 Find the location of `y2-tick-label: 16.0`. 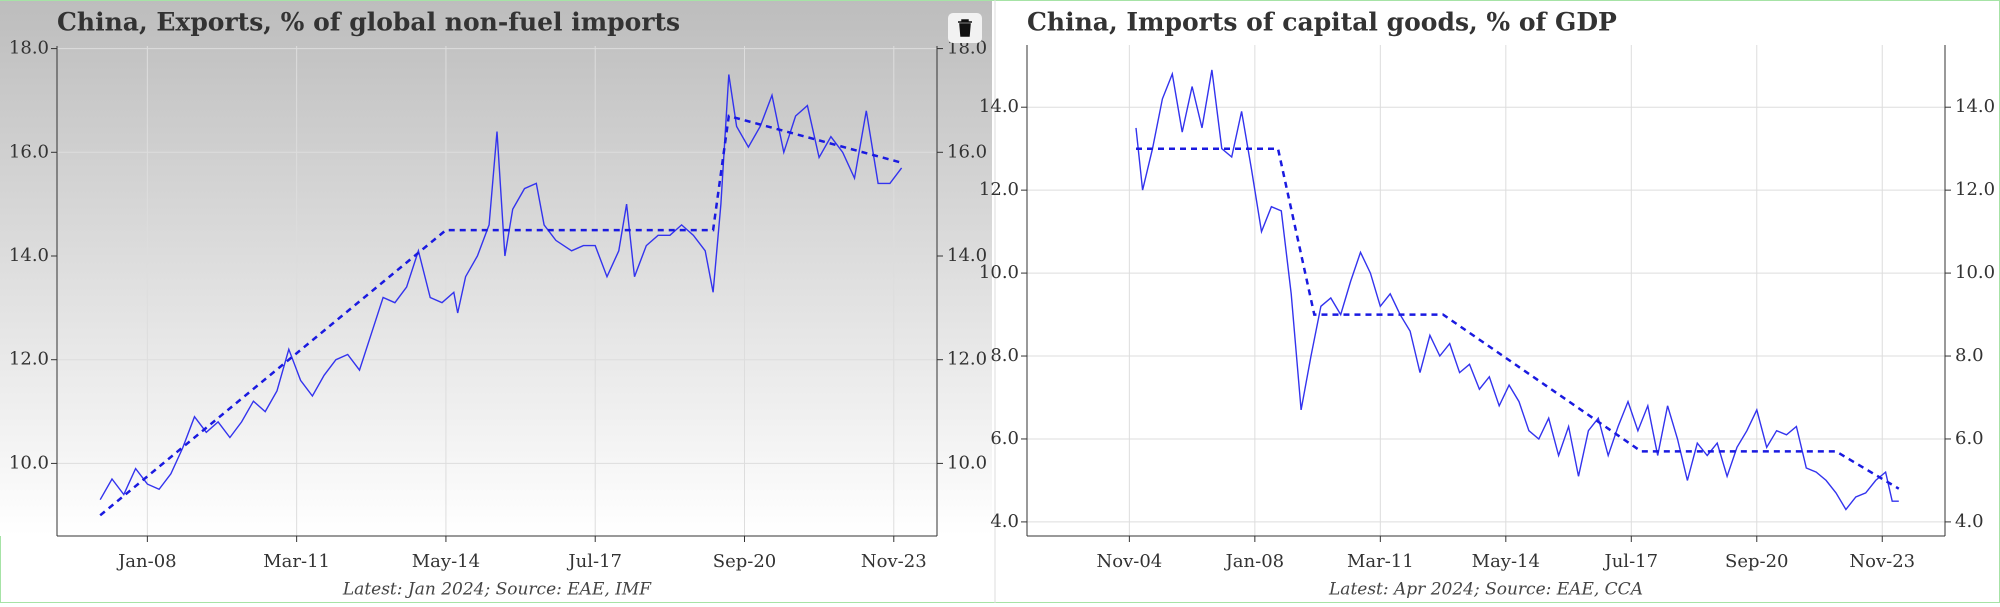

y2-tick-label: 16.0 is located at coordinates (967, 151).